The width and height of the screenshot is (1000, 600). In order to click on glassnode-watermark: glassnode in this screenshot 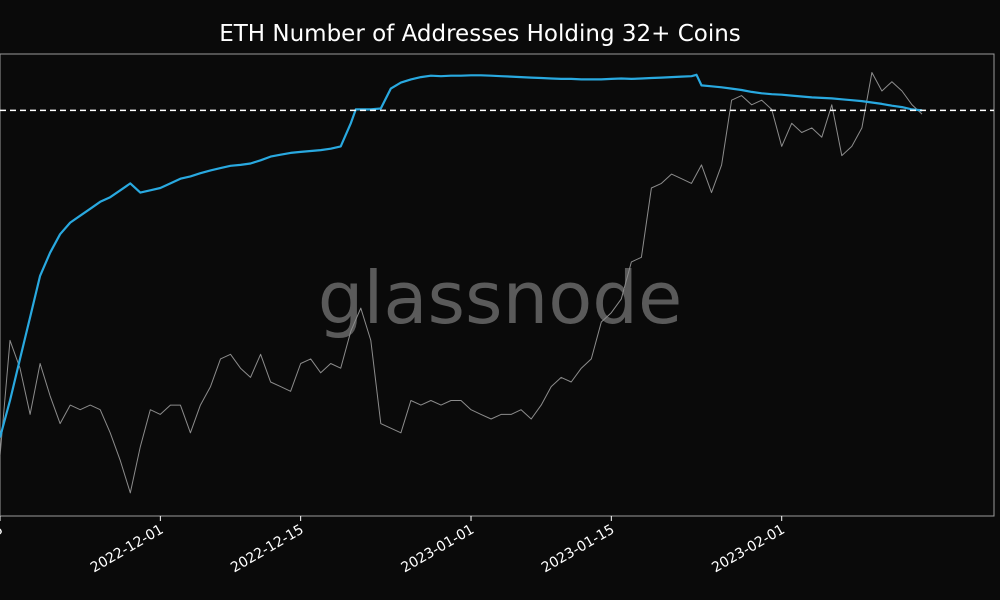, I will do `click(500, 298)`.